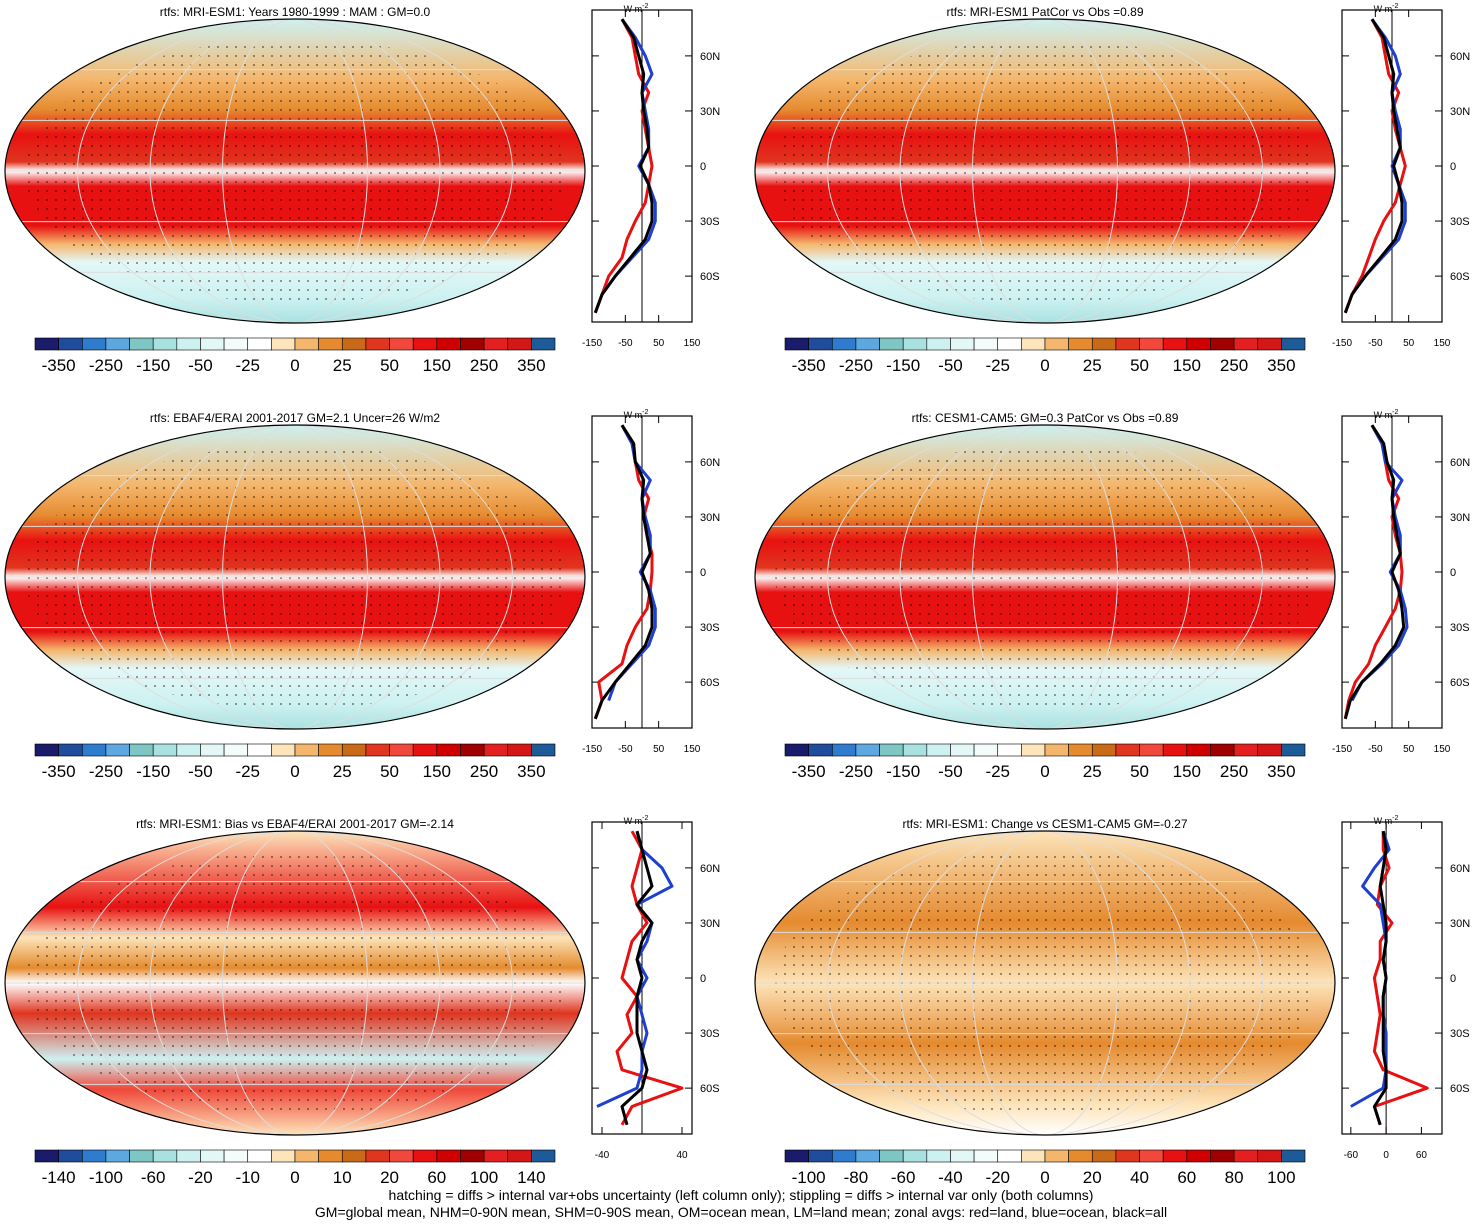  What do you see at coordinates (645, 818) in the screenshot?
I see `unit-sup: -2` at bounding box center [645, 818].